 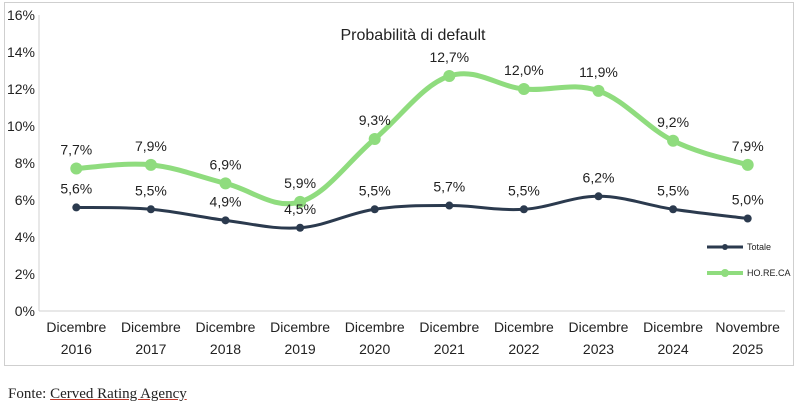 I want to click on y-tick-label: 8%, so click(x=25, y=163).